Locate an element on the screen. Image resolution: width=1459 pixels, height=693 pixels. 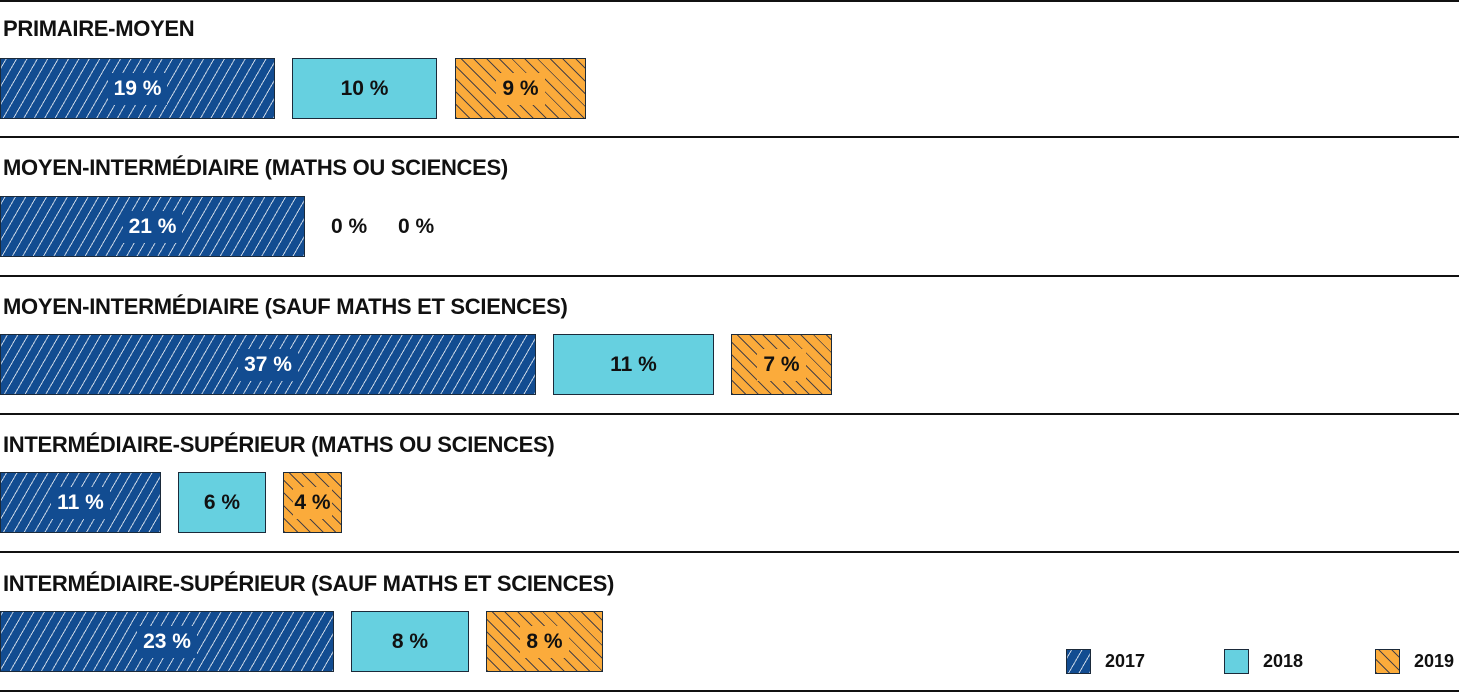
legend-label: 2017 is located at coordinates (1125, 661).